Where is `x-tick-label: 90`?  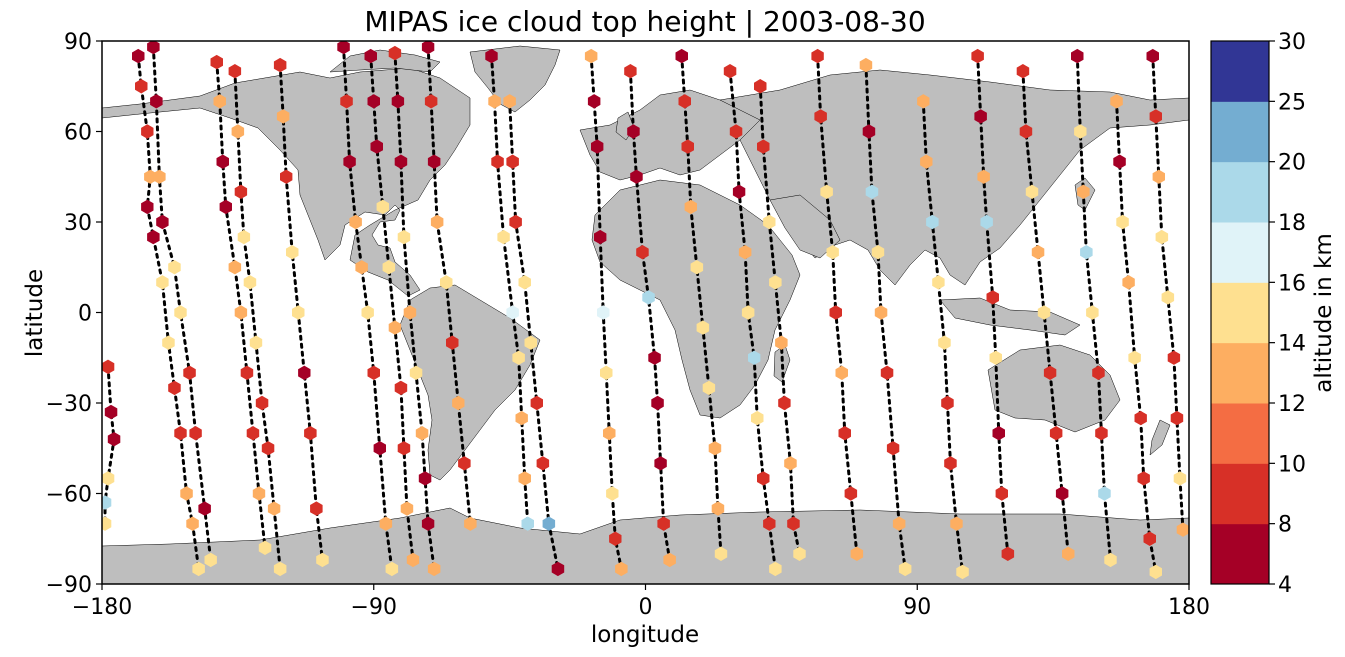 x-tick-label: 90 is located at coordinates (917, 607).